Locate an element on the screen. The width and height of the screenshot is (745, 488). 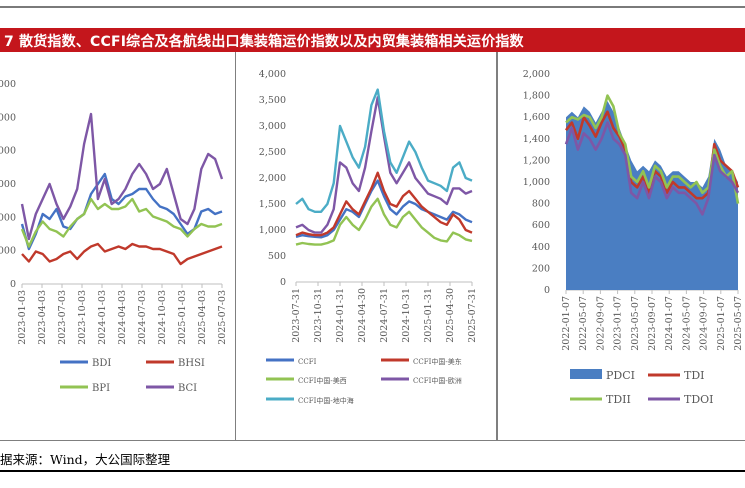
legend-label: BCI is located at coordinates (187, 388).